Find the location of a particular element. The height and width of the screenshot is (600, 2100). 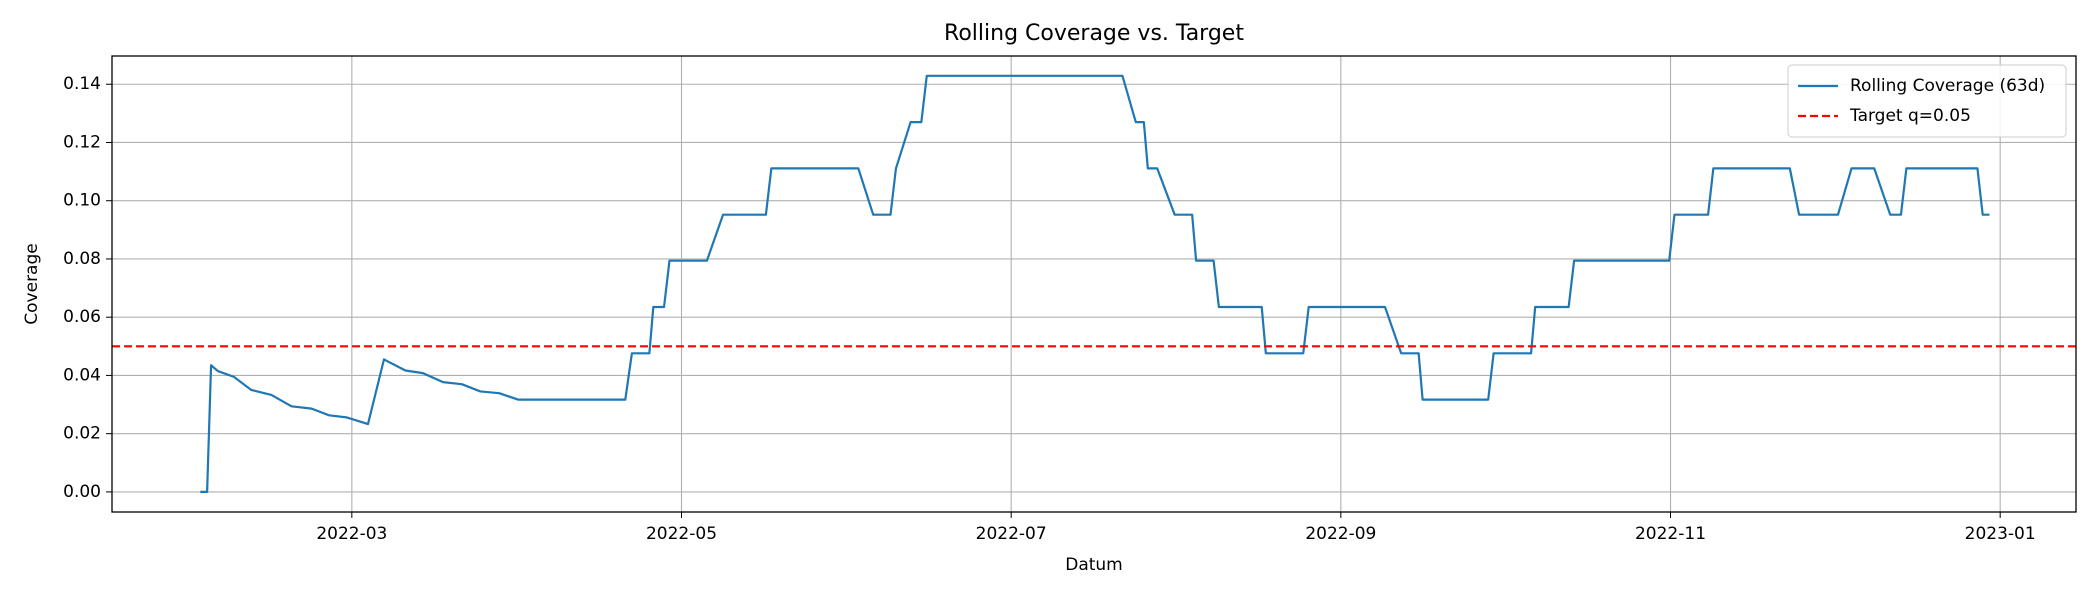

legend-label: Rolling Coverage (63d) is located at coordinates (1947, 86).